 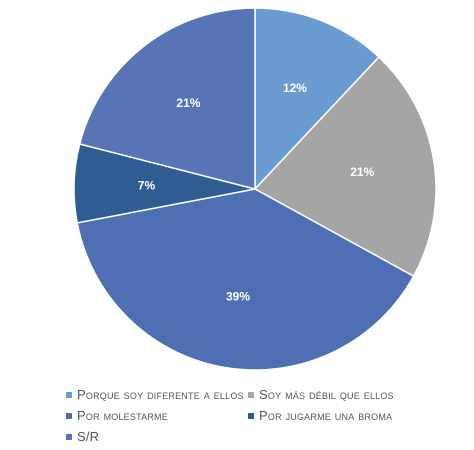 I want to click on legend-label: Por molestarme, so click(x=122, y=415).